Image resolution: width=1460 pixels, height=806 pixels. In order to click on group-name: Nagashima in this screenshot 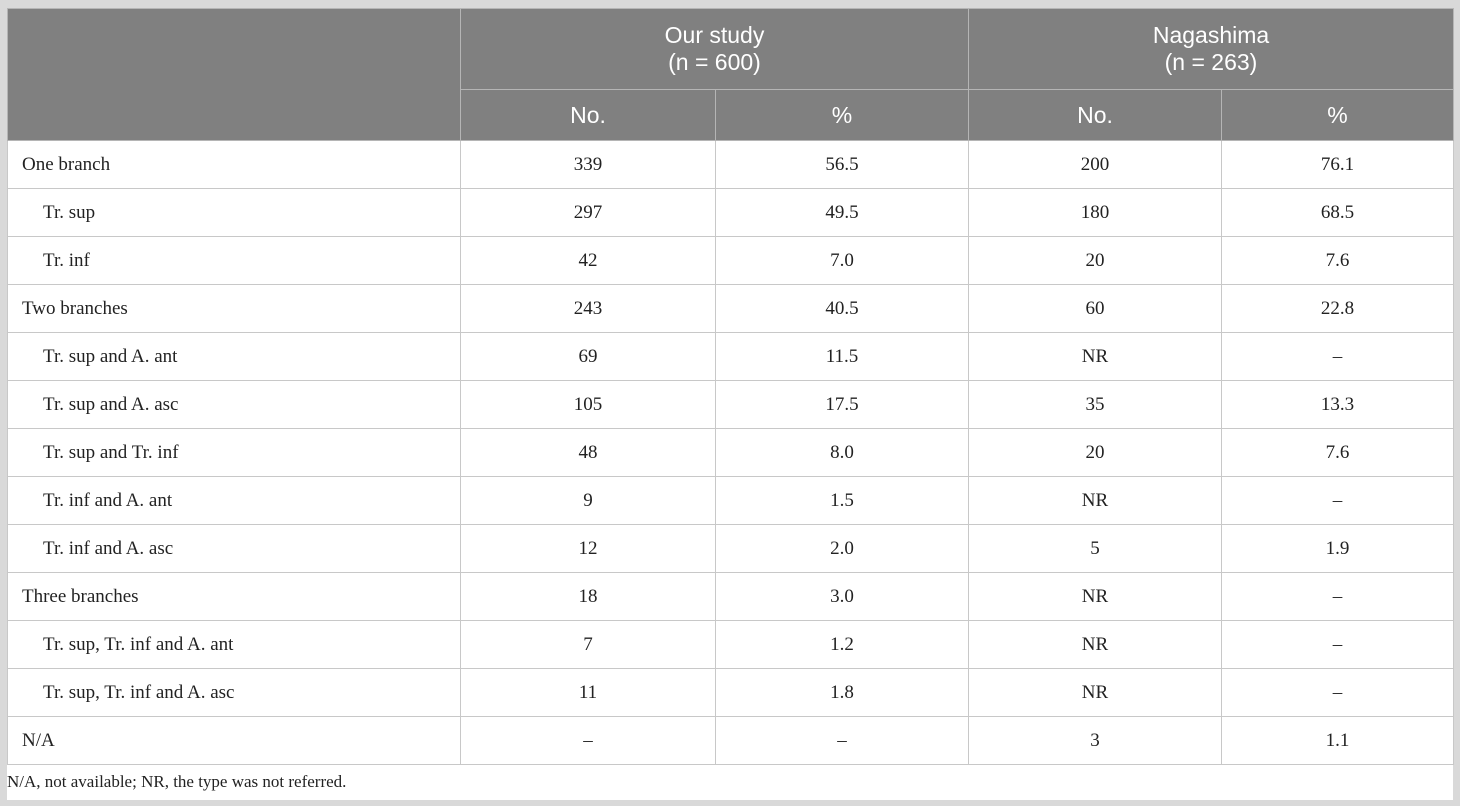, I will do `click(1211, 35)`.